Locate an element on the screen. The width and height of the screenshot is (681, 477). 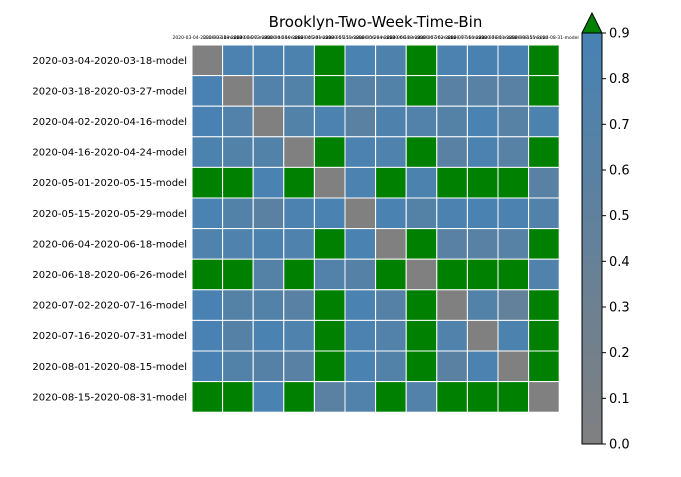
column-label: 2020-08-15-2020-08-31-model is located at coordinates (544, 38).